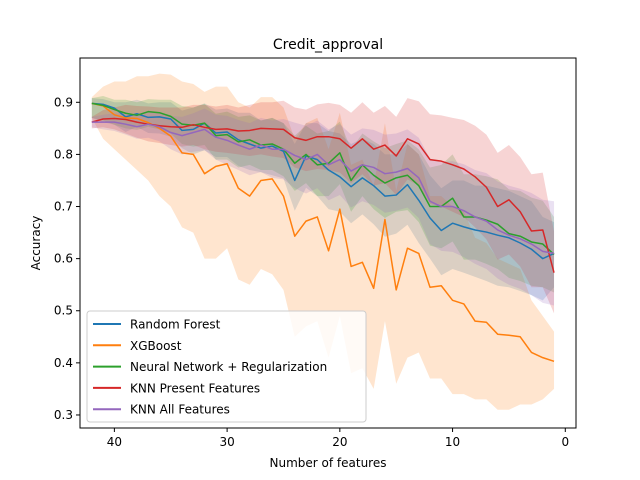 This screenshot has width=640, height=480. I want to click on y-tick-label: 0.5, so click(63, 311).